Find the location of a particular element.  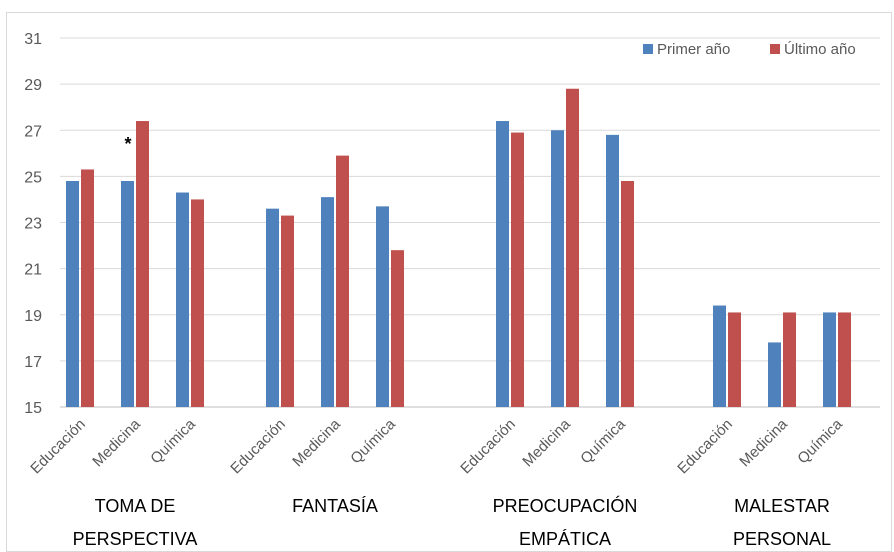

legend-label: Primer año is located at coordinates (693, 49).